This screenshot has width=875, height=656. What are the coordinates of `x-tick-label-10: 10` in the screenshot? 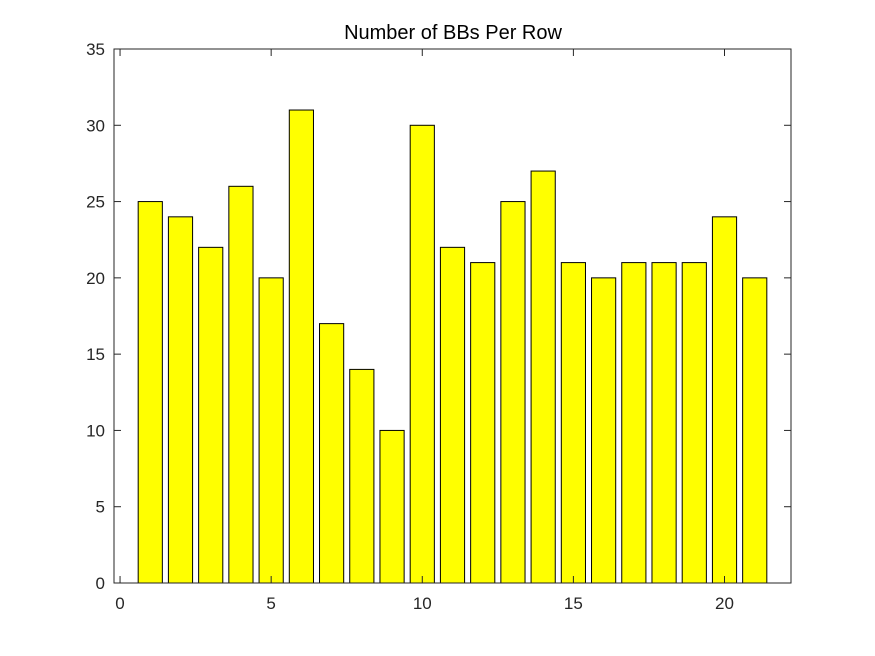 It's located at (422, 603).